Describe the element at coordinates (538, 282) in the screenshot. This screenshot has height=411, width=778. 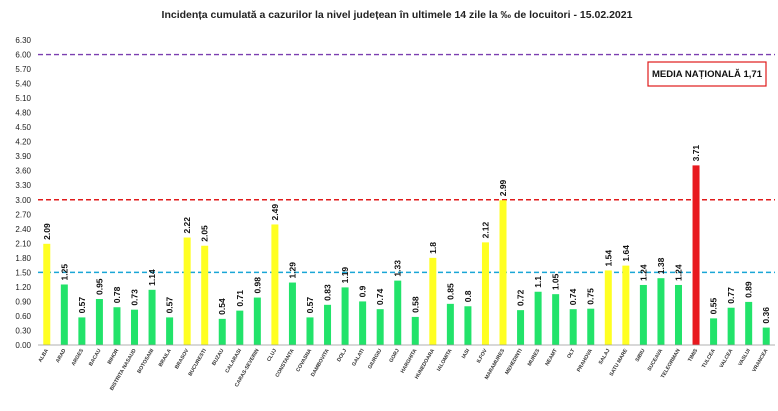
I see `data-label: 1.1` at that location.